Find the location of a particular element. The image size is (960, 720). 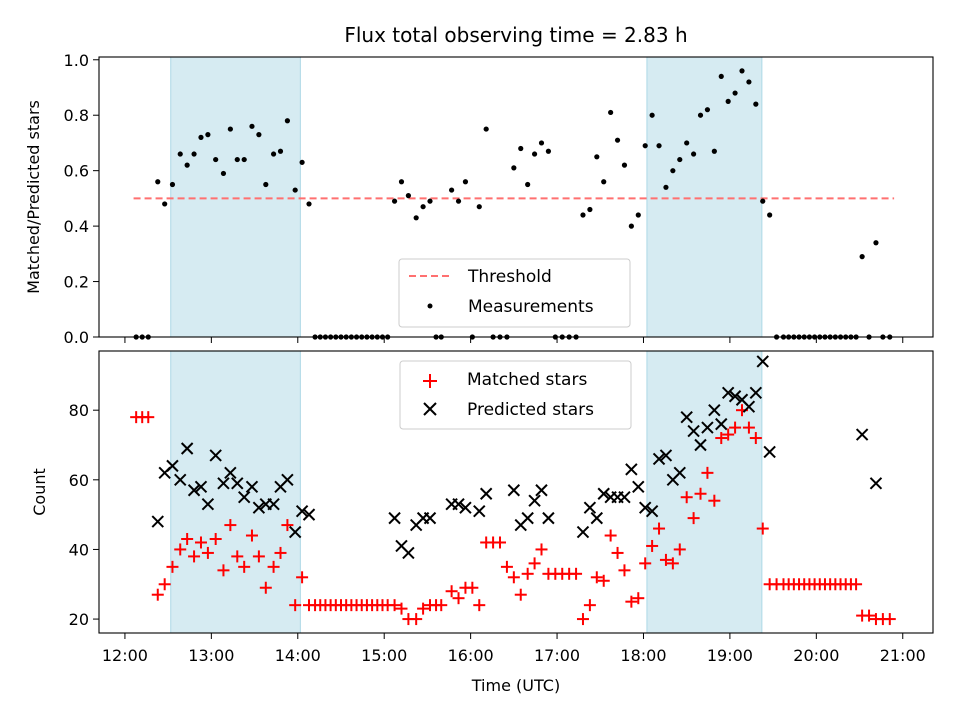

xtick-label: 21:00 is located at coordinates (903, 655).